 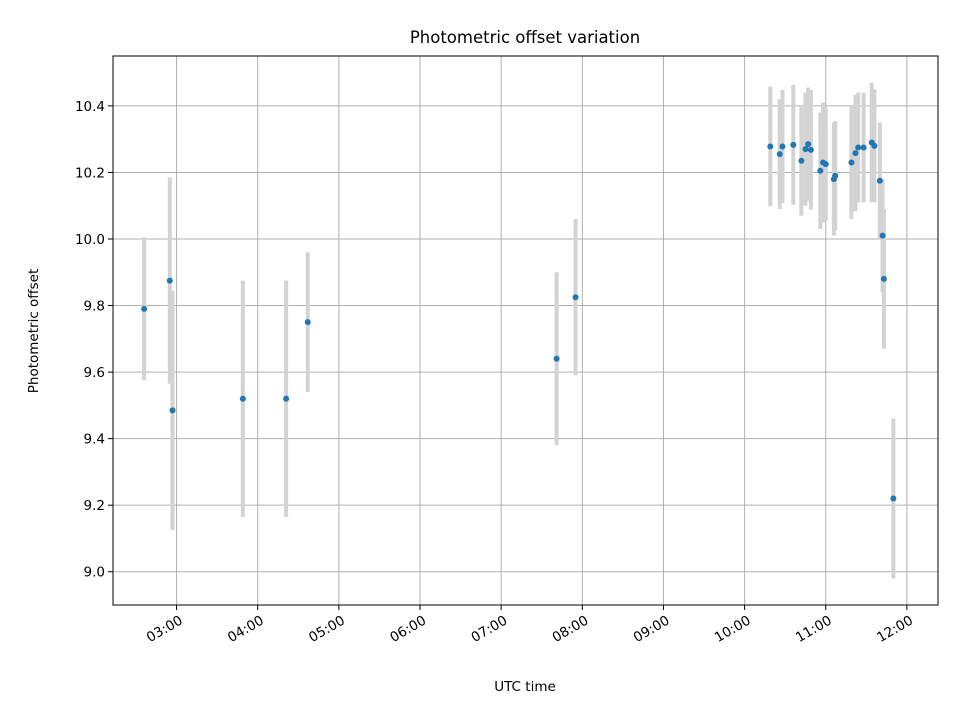 I want to click on x-tick-label: 04:00, so click(x=246, y=629).